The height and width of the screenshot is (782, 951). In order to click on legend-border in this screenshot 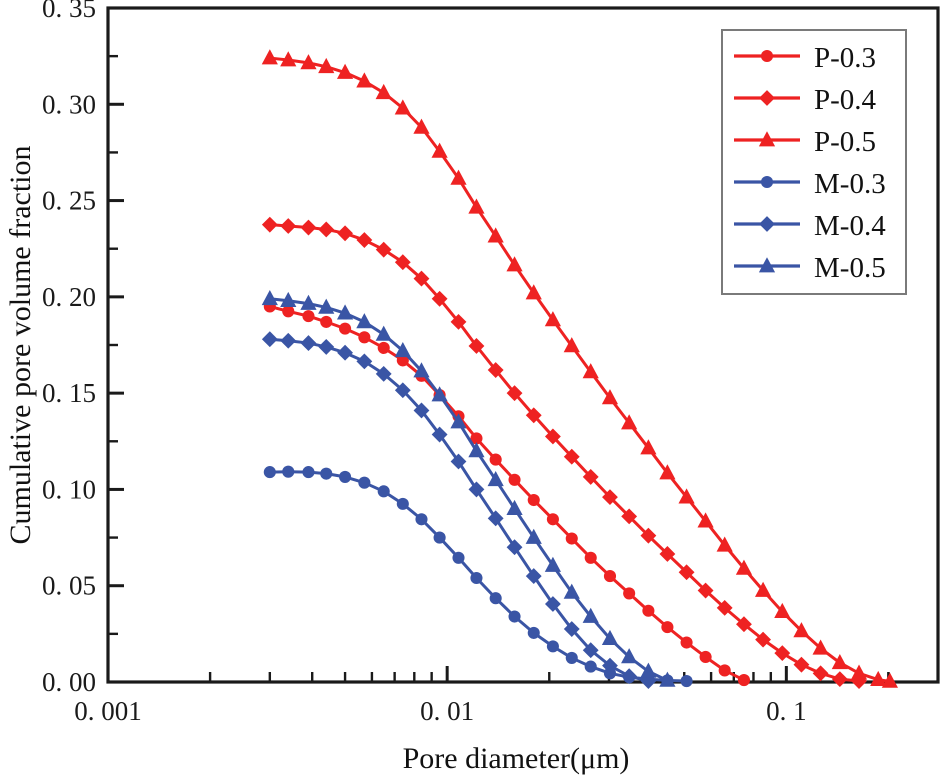, I will do `click(814, 162)`.